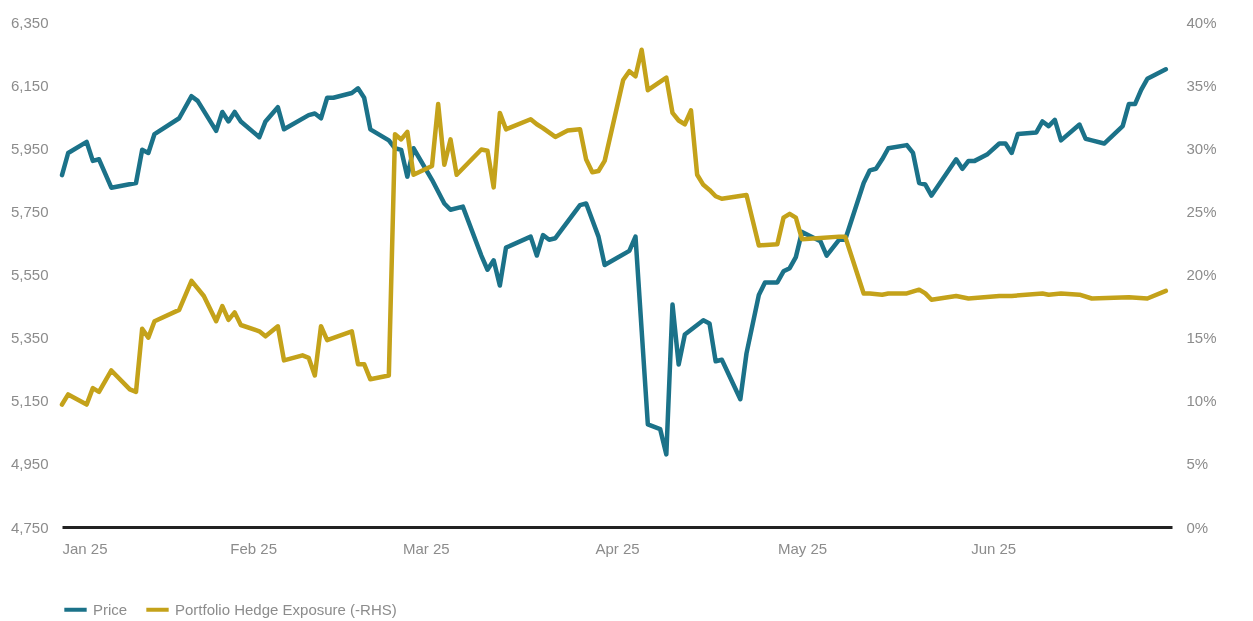  What do you see at coordinates (1197, 527) in the screenshot?
I see `y2-tick-label: 0%` at bounding box center [1197, 527].